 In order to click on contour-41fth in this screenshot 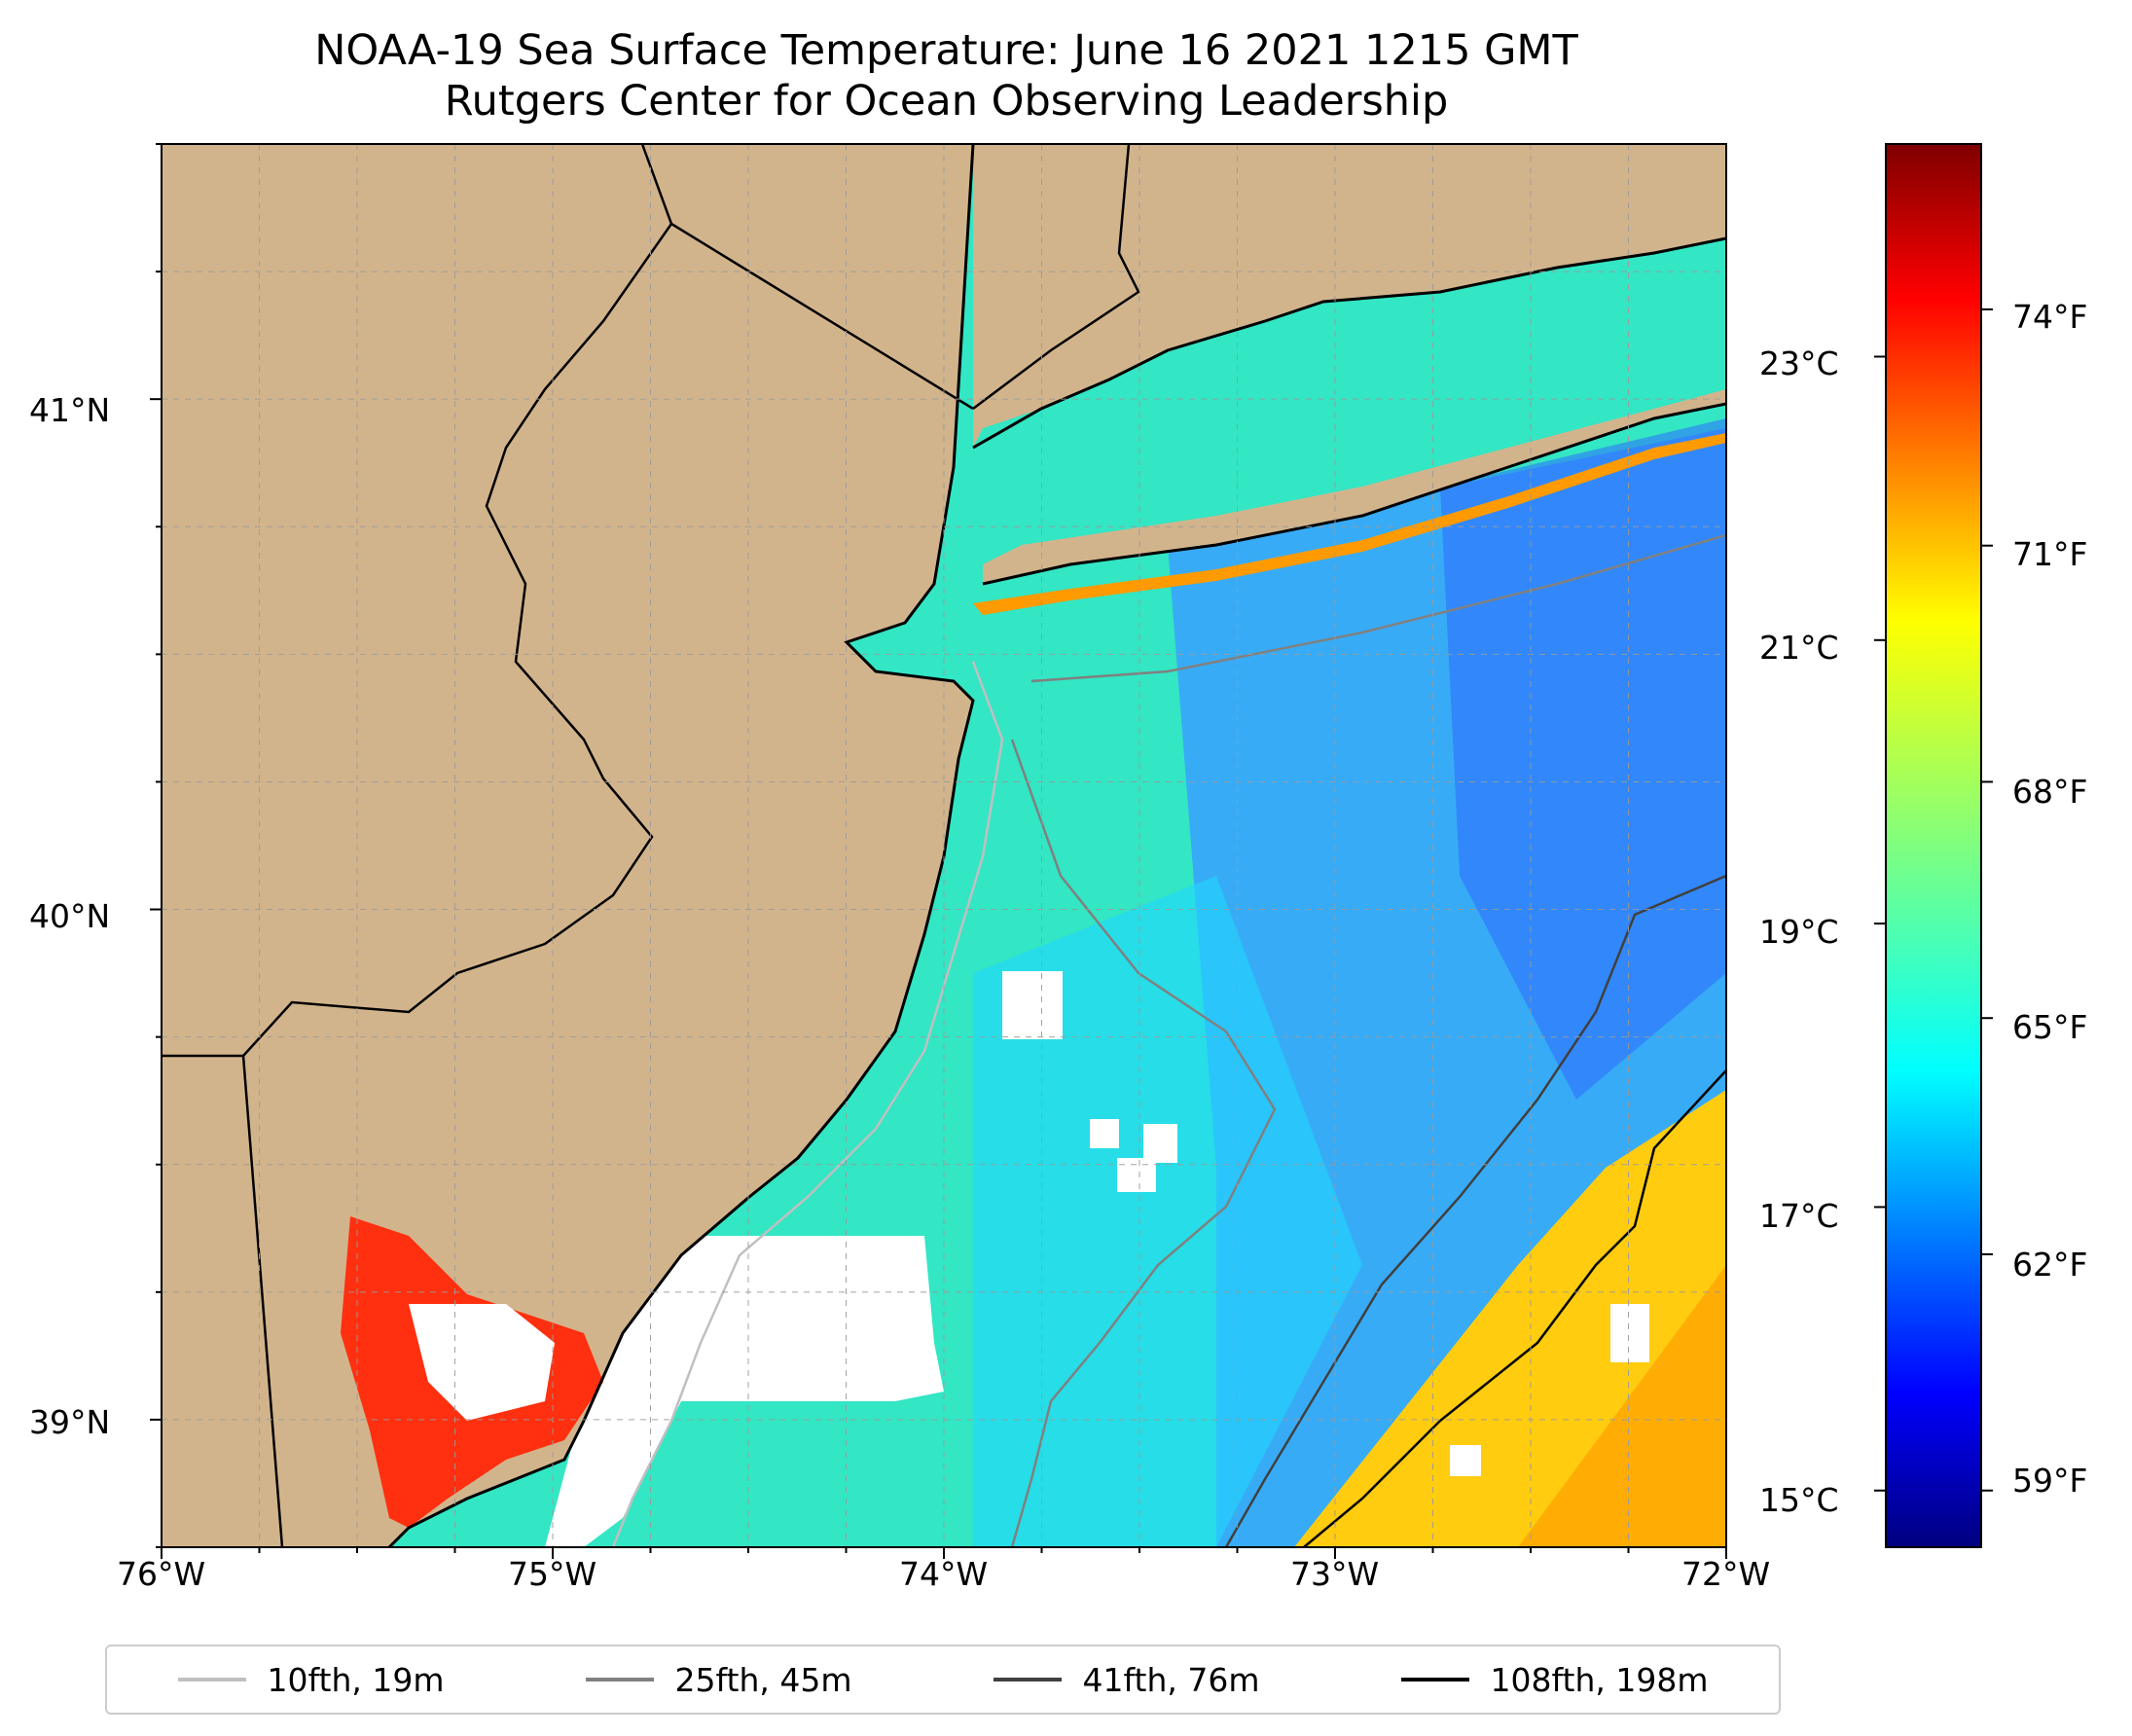, I will do `click(1475, 1211)`.